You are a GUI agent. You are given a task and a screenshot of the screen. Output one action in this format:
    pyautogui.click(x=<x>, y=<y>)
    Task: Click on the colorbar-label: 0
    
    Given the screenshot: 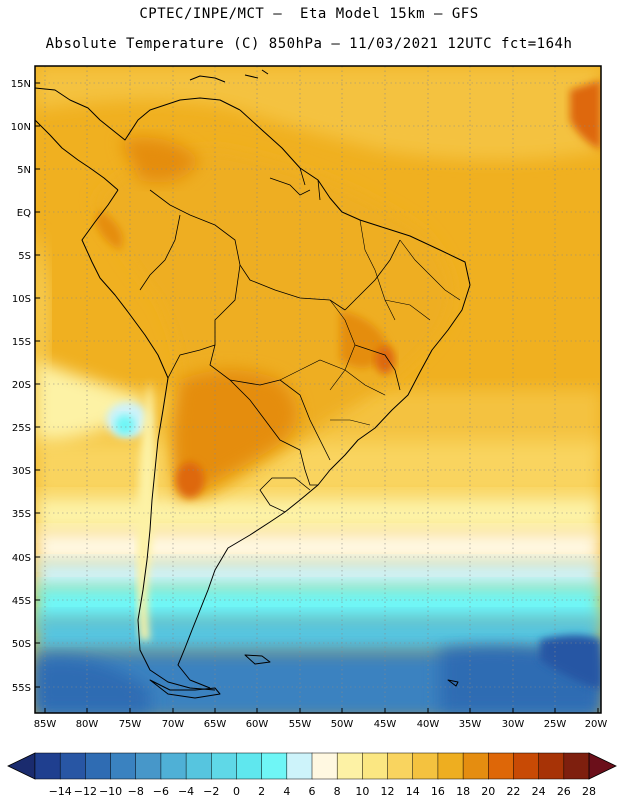 What is the action you would take?
    pyautogui.click(x=236, y=791)
    